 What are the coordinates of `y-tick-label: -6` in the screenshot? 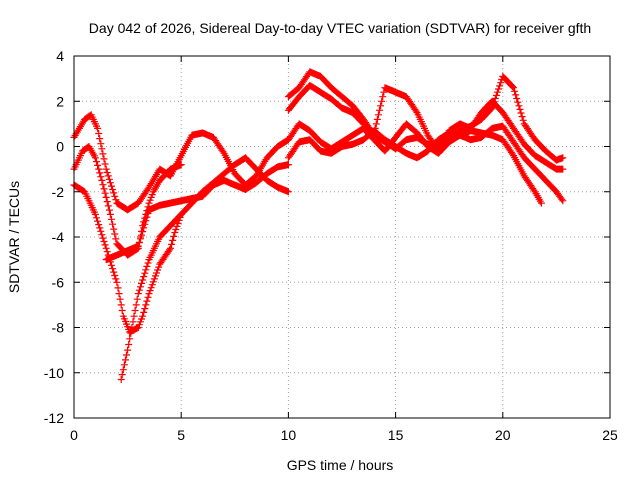 It's located at (58, 282).